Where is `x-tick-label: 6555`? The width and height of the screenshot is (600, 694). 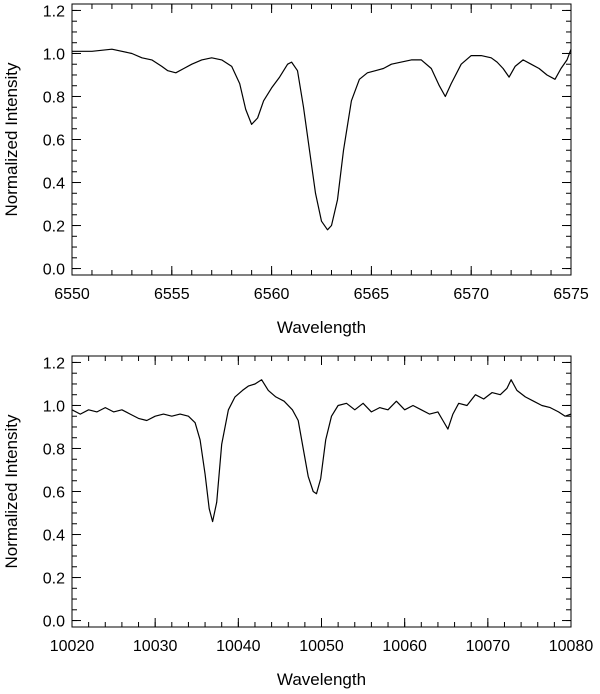 x-tick-label: 6555 is located at coordinates (172, 294).